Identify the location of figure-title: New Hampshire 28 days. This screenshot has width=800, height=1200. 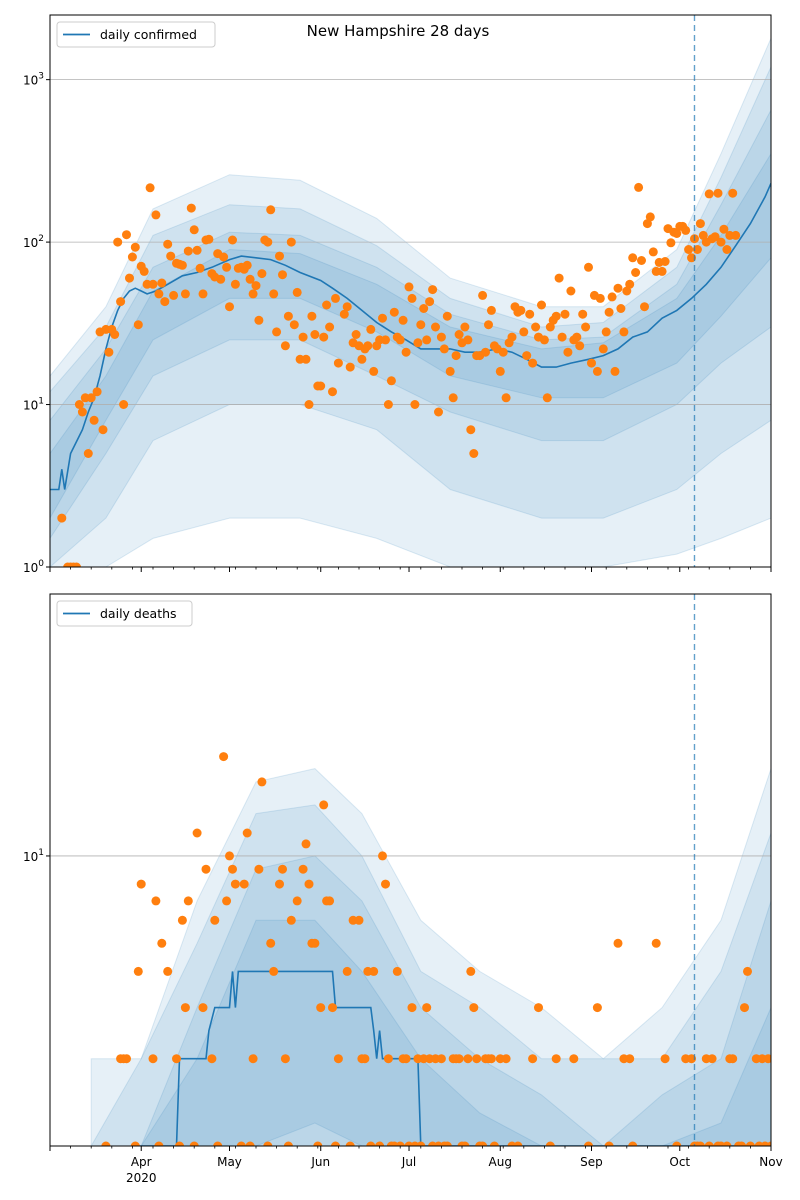
(398, 31).